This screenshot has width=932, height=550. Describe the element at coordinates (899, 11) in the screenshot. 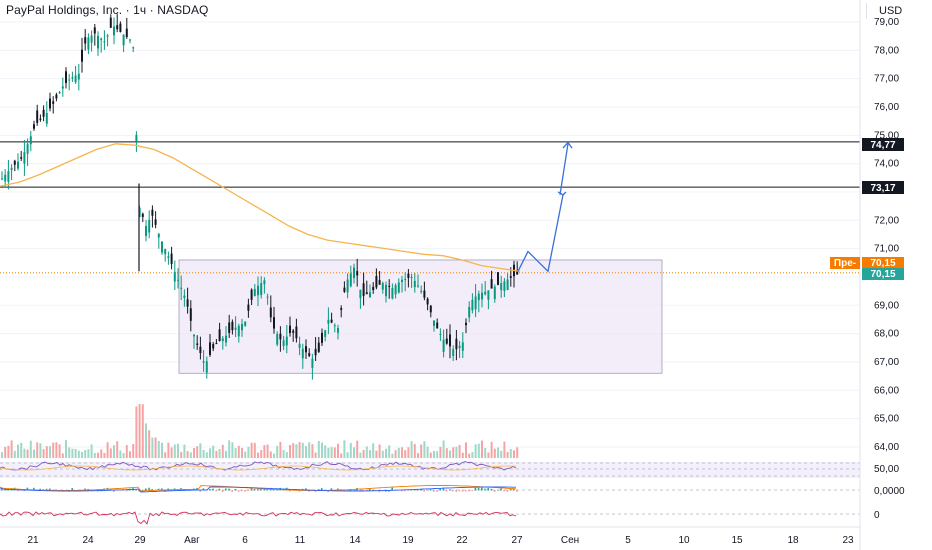

I see `currency-selector: USD` at that location.